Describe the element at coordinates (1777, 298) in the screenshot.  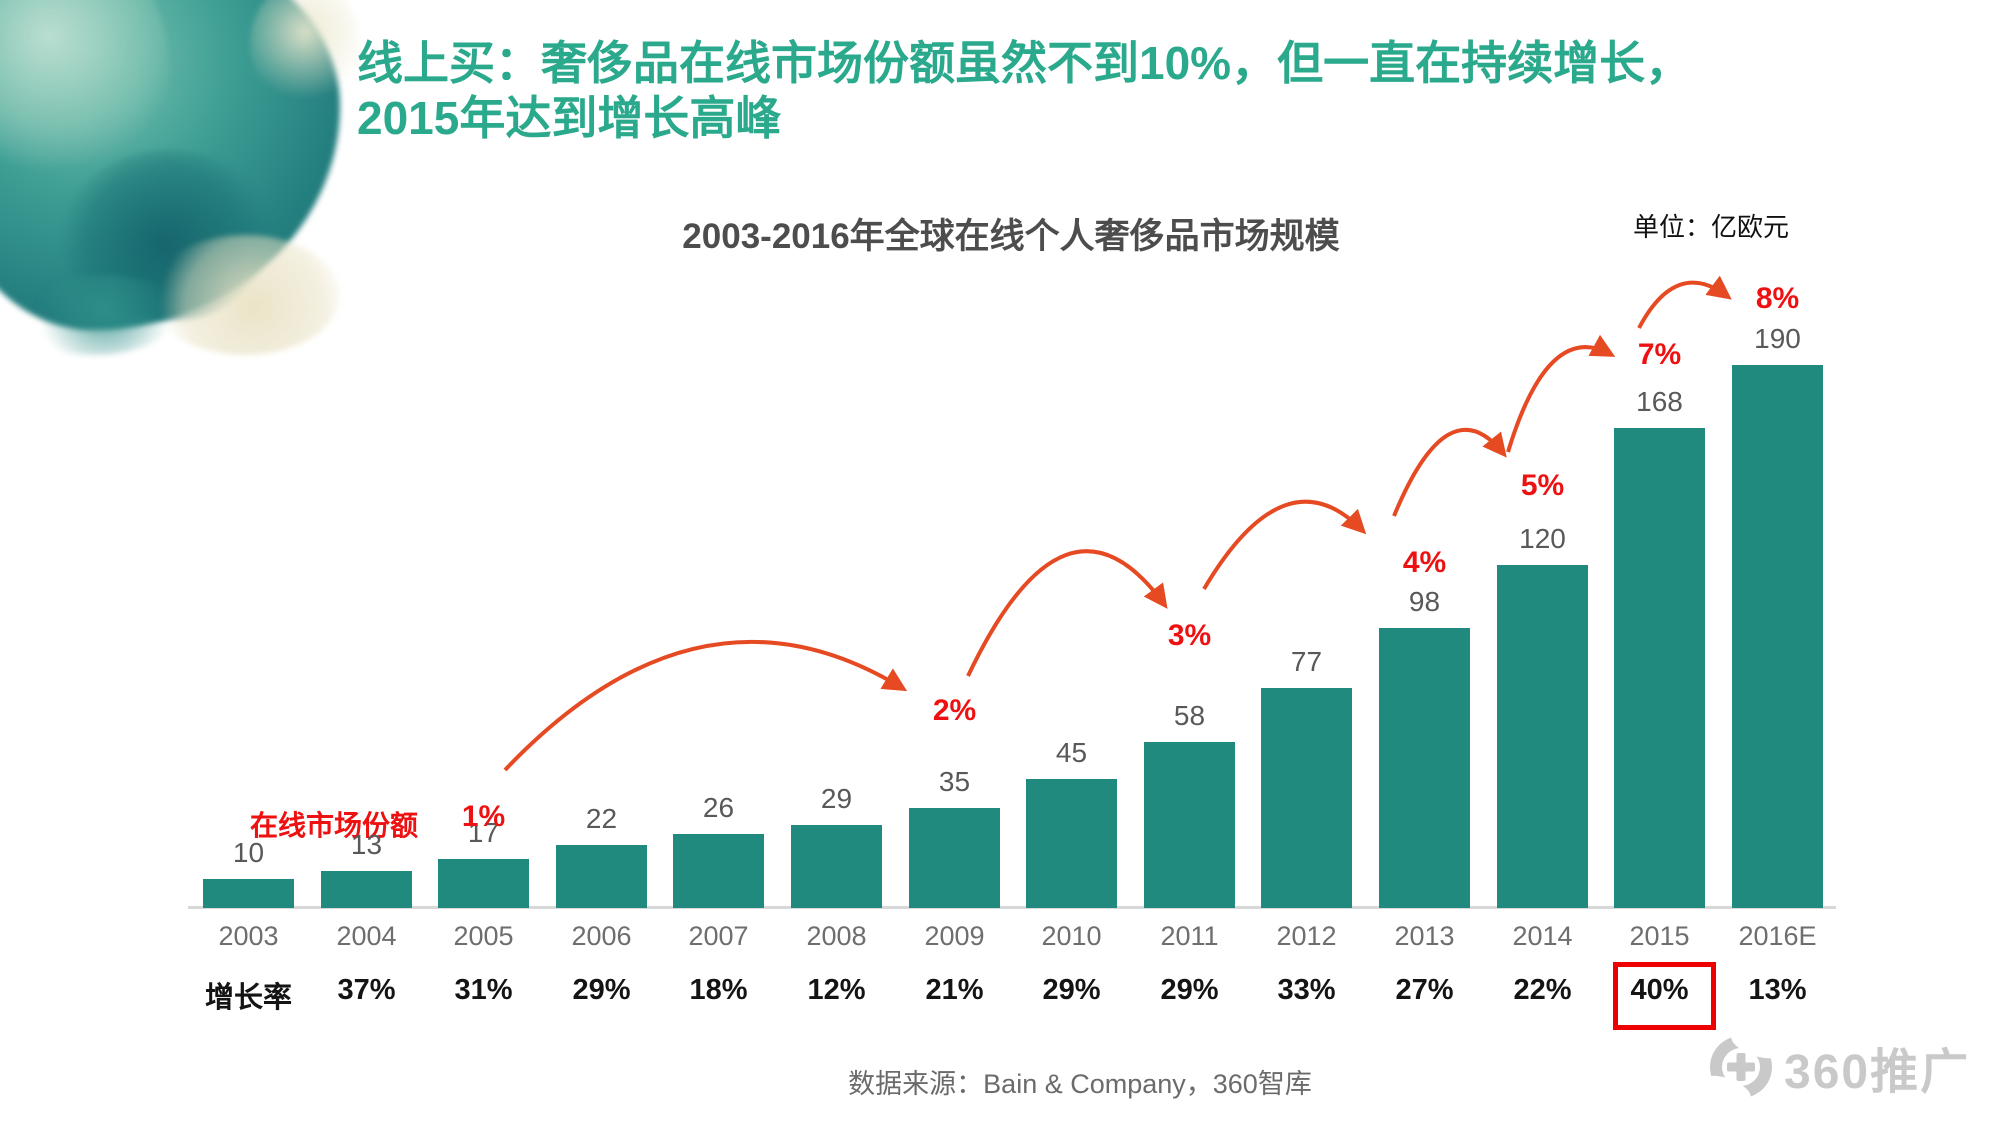
I see `online-share-value: 8%` at that location.